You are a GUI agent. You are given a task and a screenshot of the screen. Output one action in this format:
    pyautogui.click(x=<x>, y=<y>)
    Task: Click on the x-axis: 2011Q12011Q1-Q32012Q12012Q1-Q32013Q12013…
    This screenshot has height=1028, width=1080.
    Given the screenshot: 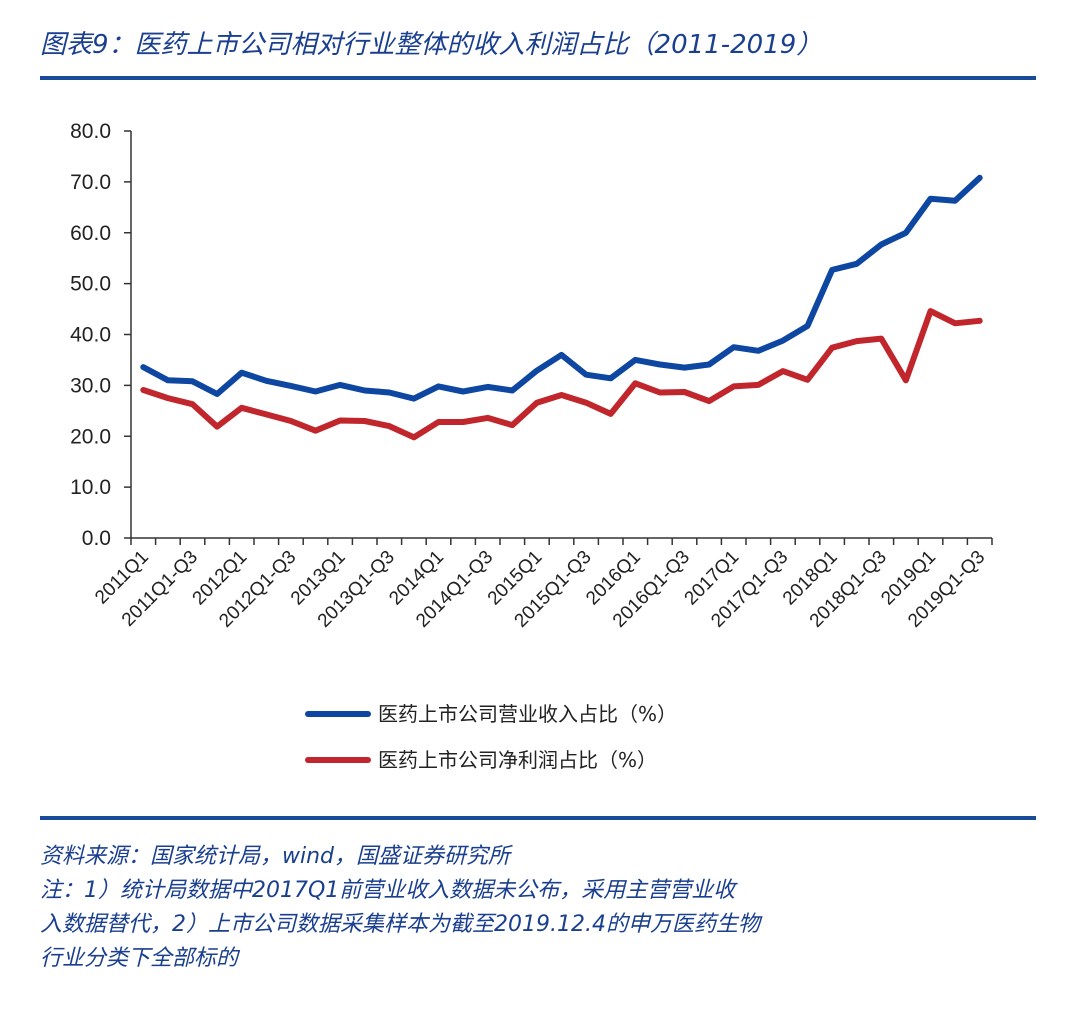 What is the action you would take?
    pyautogui.click(x=542, y=584)
    